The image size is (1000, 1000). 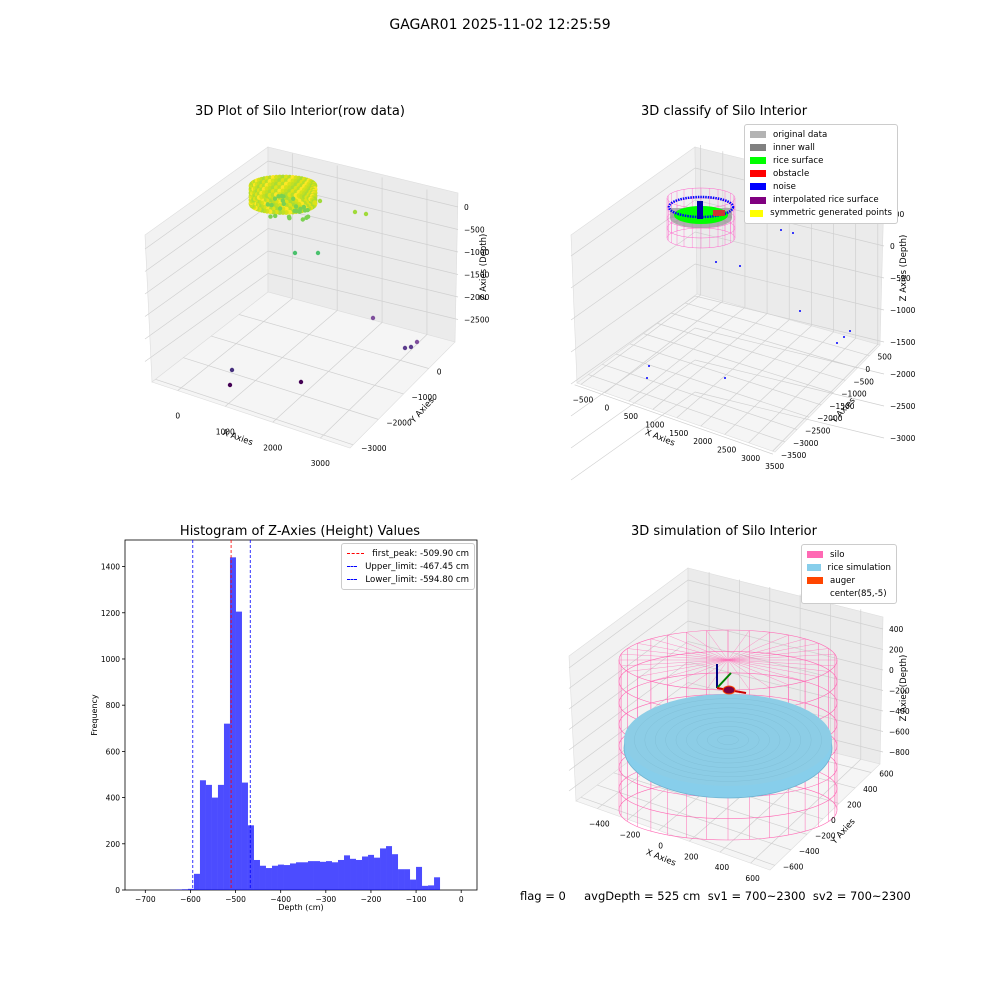 I want to click on y-tick-label: 600, so click(x=886, y=773).